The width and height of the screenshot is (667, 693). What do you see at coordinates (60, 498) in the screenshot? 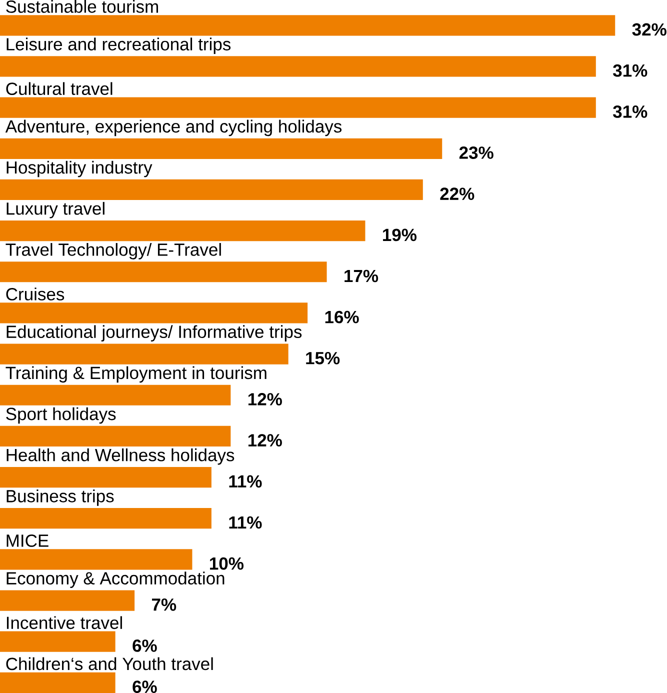
I see `y-tick-label: Business trips` at bounding box center [60, 498].